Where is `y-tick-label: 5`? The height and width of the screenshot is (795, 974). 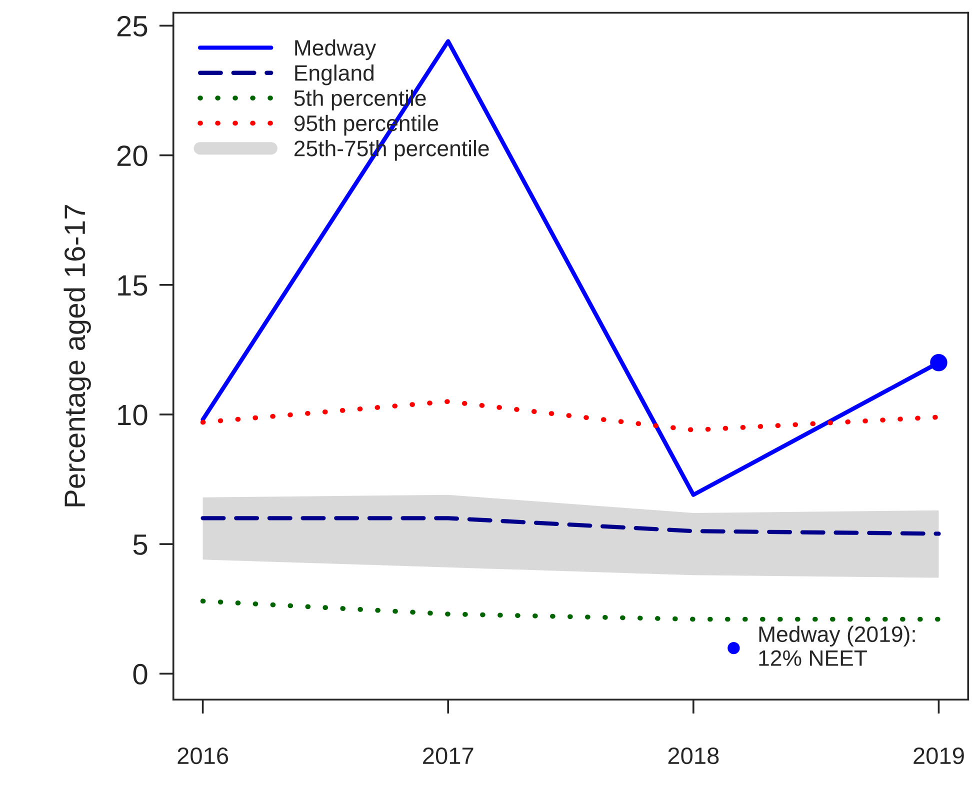
y-tick-label: 5 is located at coordinates (140, 544).